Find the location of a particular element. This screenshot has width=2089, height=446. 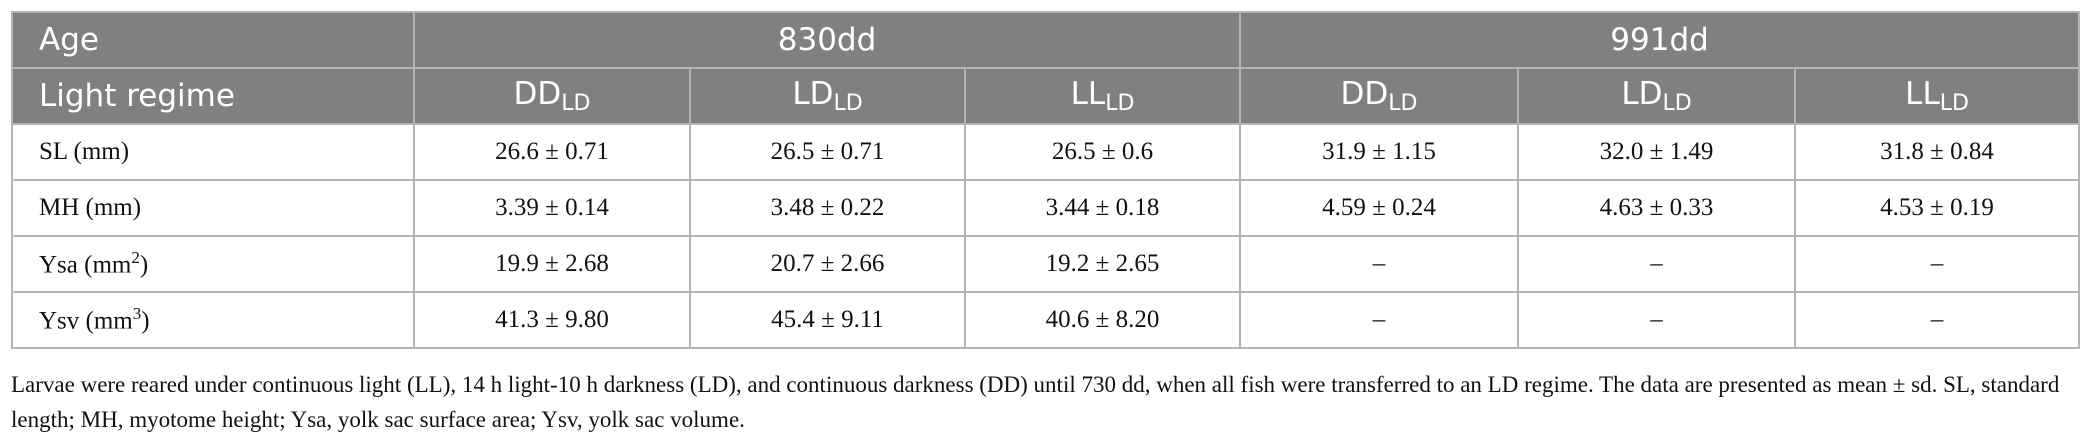

cell: 41.3 ± 9.80 is located at coordinates (552, 320).